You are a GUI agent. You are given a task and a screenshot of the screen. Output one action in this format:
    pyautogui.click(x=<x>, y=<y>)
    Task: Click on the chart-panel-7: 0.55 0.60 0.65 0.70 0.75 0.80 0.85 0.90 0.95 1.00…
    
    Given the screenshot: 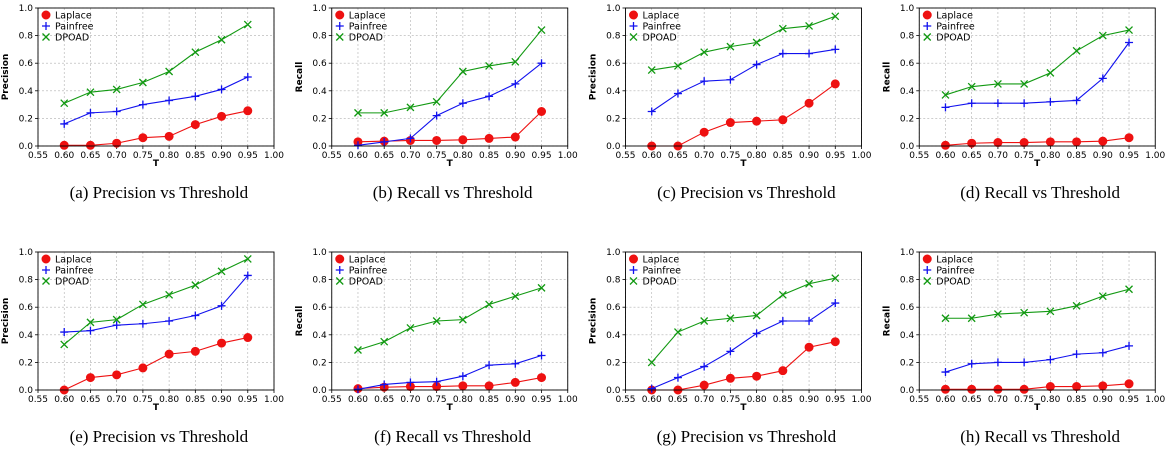 What is the action you would take?
    pyautogui.click(x=730, y=347)
    